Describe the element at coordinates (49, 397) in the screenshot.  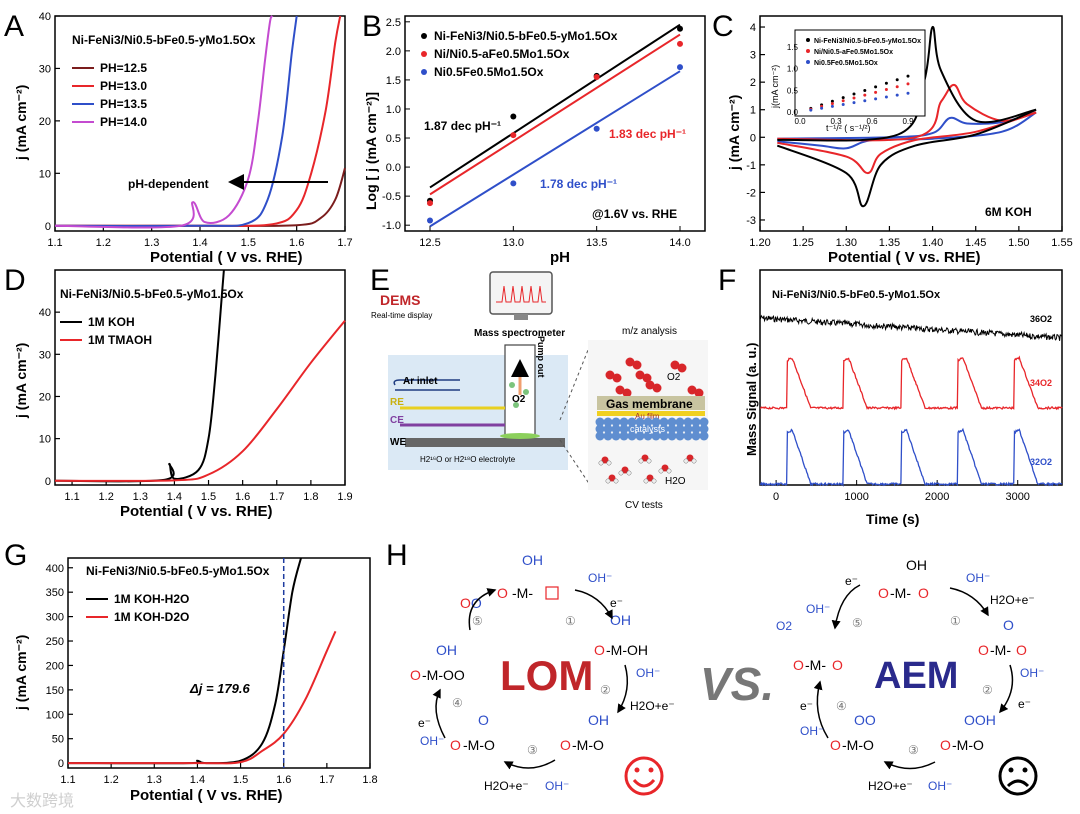
I see `panel-d-y-ticks: 0 10 20 30 40` at that location.